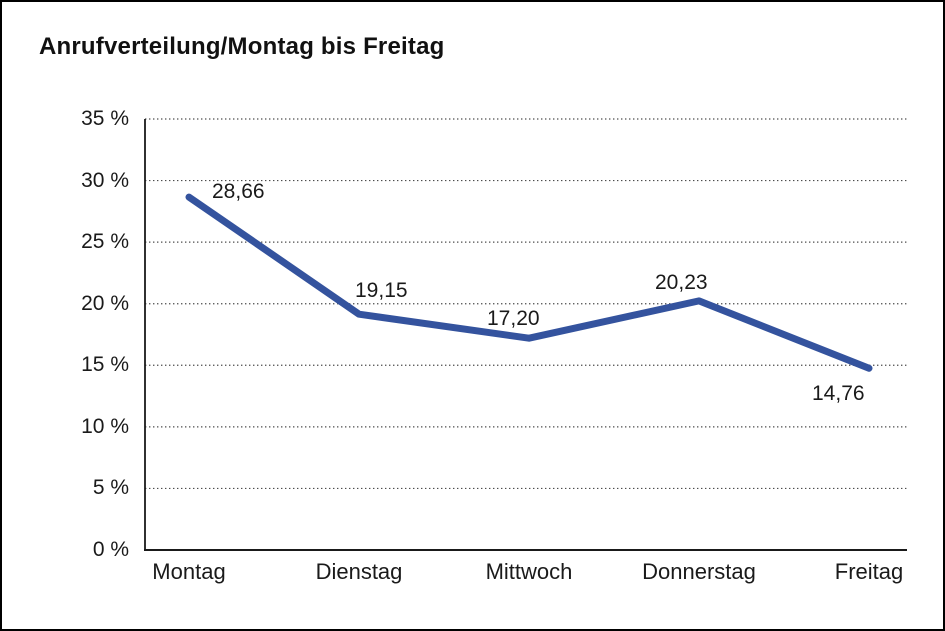 This screenshot has height=631, width=945. I want to click on chart-title: Anrufverteilung/Montag bis Freitag, so click(242, 46).